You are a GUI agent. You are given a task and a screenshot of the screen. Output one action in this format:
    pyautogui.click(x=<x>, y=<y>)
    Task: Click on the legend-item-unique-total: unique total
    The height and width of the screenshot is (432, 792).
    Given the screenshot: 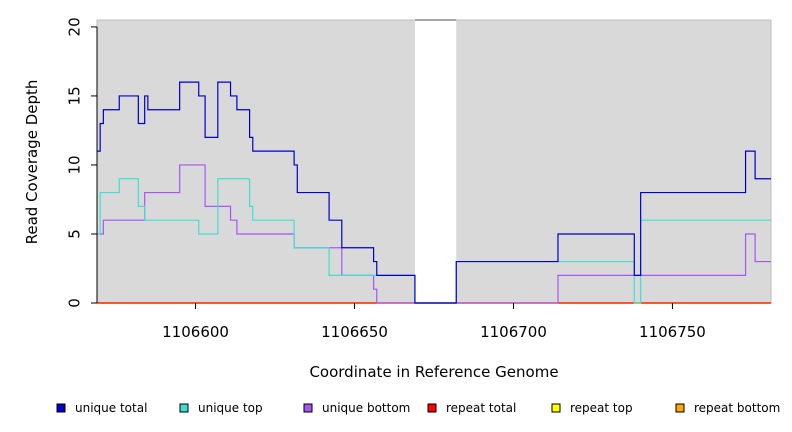 What is the action you would take?
    pyautogui.click(x=101, y=408)
    